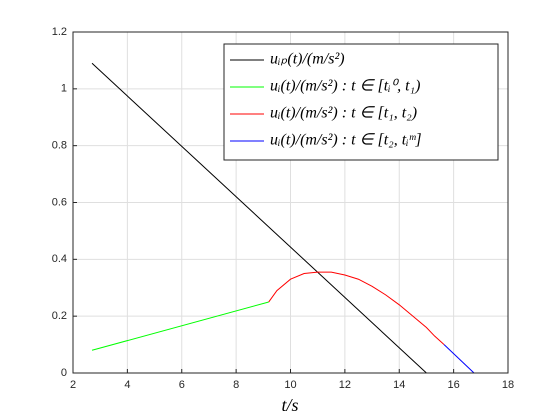  What do you see at coordinates (59, 259) in the screenshot?
I see `y-tick-label: 0.4` at bounding box center [59, 259].